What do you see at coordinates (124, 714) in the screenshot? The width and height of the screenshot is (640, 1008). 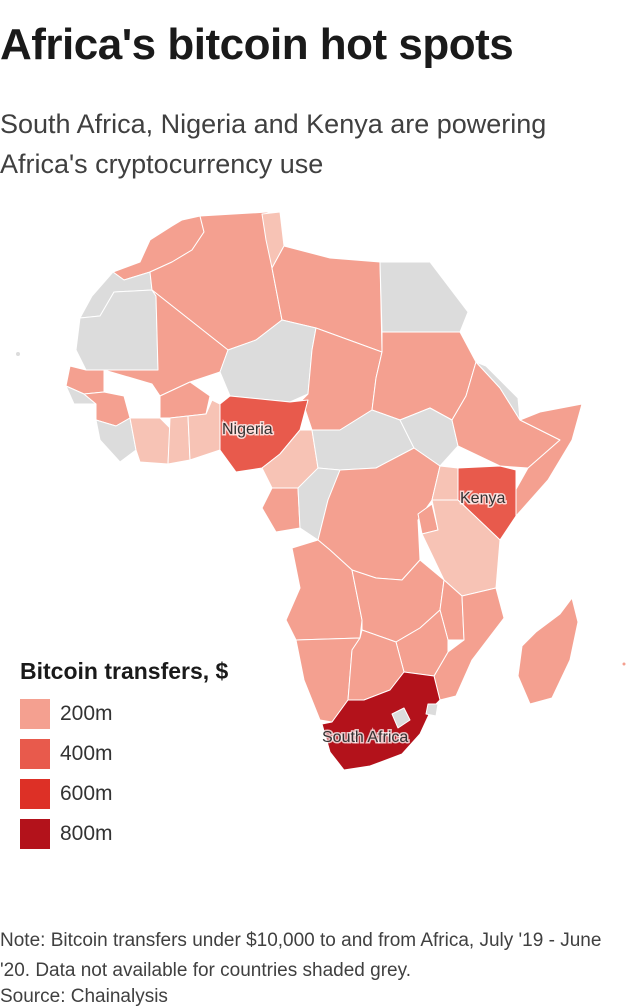 I see `legend-item-200m: 200m` at bounding box center [124, 714].